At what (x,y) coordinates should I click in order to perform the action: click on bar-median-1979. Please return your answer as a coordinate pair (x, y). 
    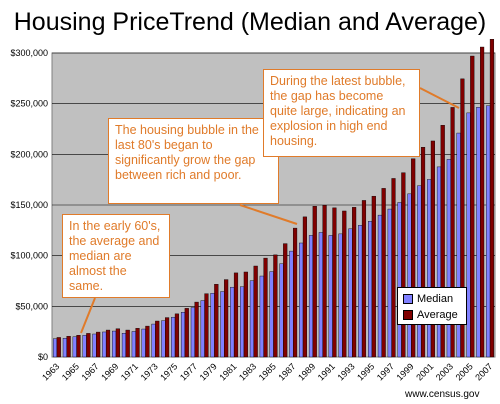
    Looking at the image, I should click on (212, 325).